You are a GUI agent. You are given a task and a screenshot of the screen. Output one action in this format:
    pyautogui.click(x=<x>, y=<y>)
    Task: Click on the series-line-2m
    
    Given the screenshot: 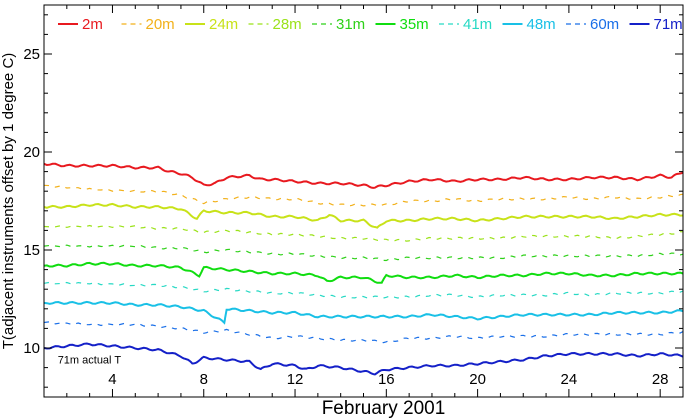 What is the action you would take?
    pyautogui.click(x=363, y=175)
    